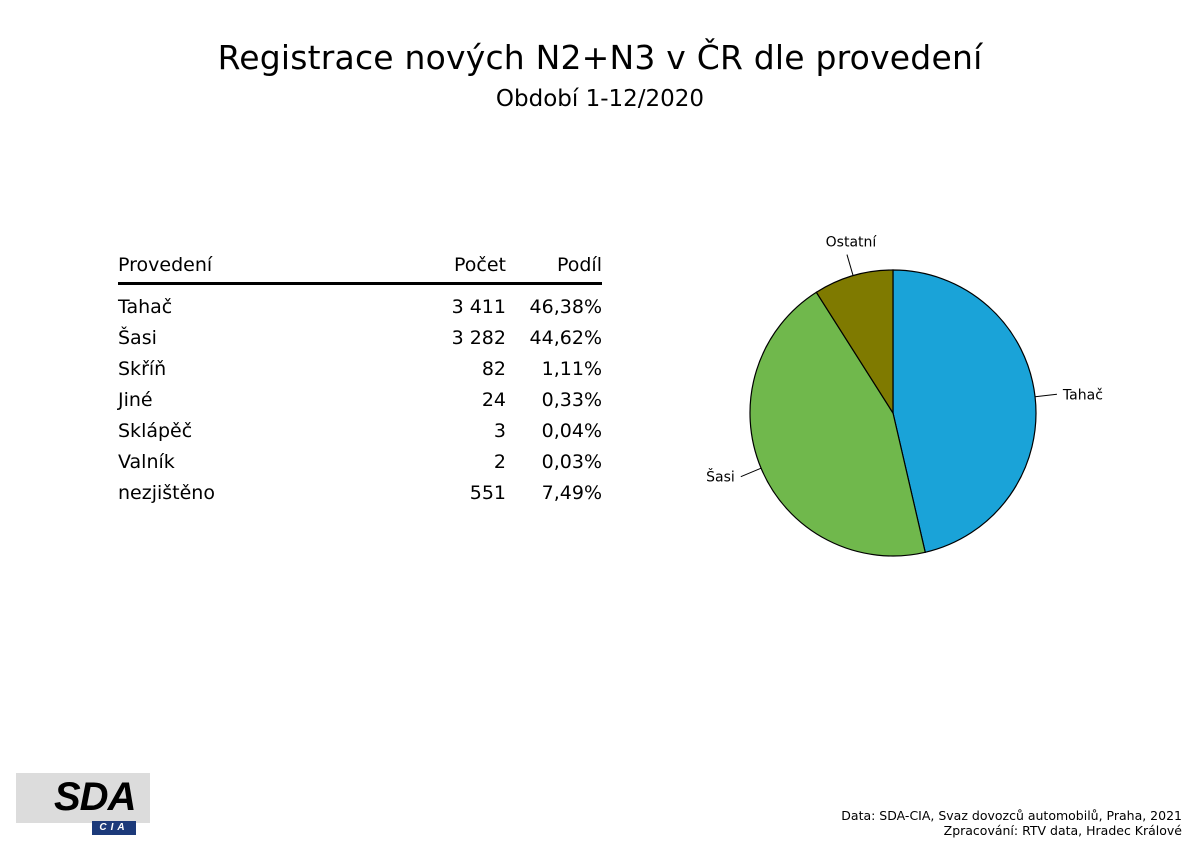 Image resolution: width=1200 pixels, height=849 pixels. What do you see at coordinates (478, 306) in the screenshot?
I see `row-count: 3 411` at bounding box center [478, 306].